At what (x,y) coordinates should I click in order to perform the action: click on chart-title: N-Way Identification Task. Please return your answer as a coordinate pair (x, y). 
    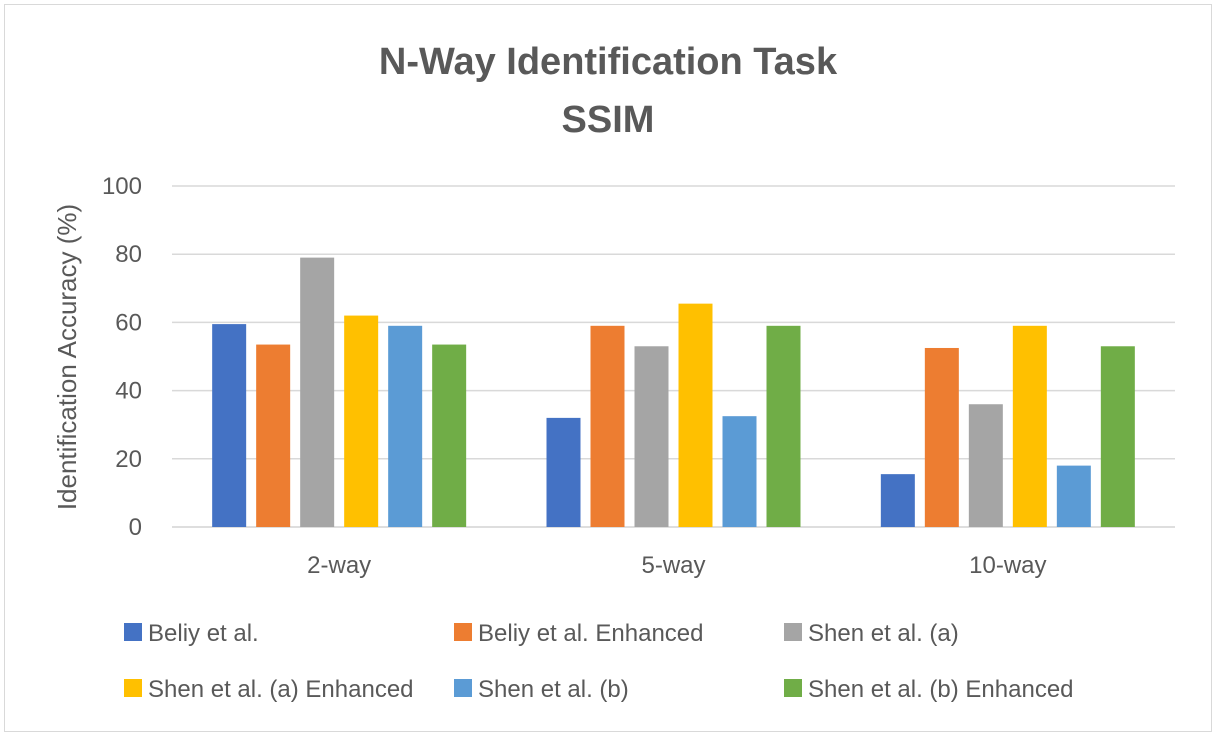
    Looking at the image, I should click on (608, 62).